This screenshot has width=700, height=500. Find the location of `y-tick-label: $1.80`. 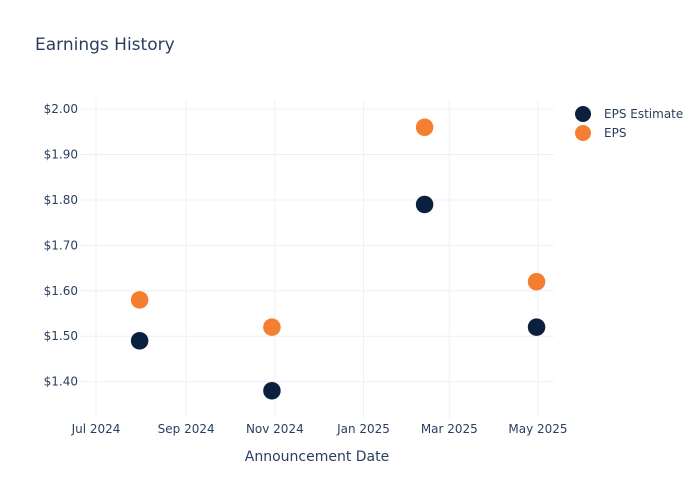

y-tick-label: $1.80 is located at coordinates (61, 200).